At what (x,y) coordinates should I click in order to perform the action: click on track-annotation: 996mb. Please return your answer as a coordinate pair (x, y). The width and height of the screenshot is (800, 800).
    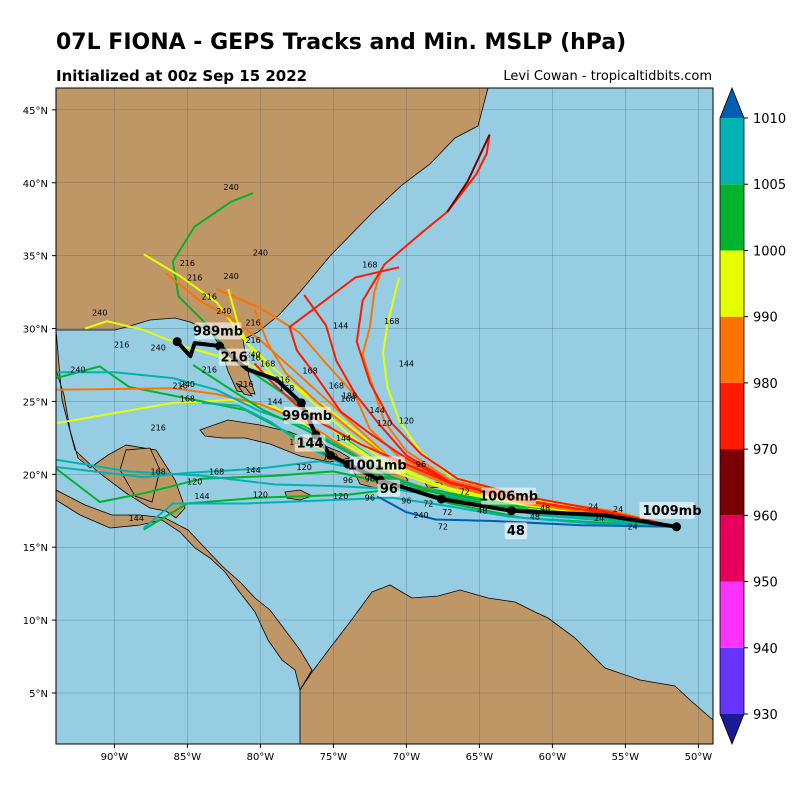
    Looking at the image, I should click on (307, 416).